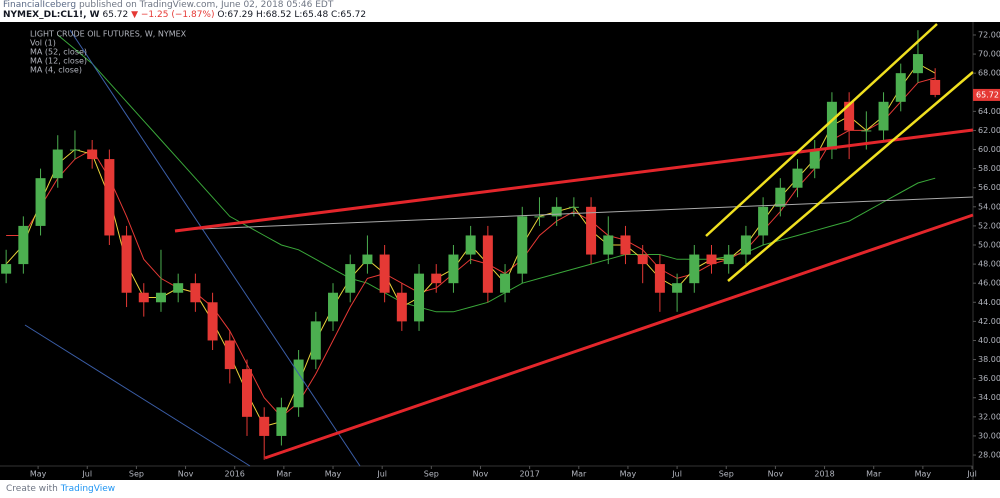 The image size is (1000, 498). I want to click on y-tick-label: 52.00, so click(989, 225).